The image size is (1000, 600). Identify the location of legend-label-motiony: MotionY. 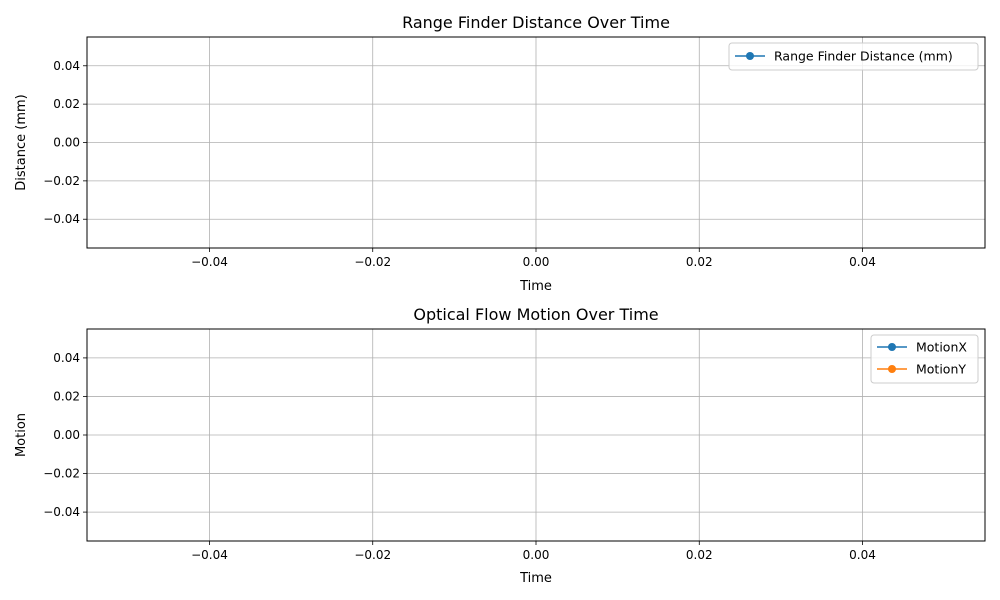
(941, 369).